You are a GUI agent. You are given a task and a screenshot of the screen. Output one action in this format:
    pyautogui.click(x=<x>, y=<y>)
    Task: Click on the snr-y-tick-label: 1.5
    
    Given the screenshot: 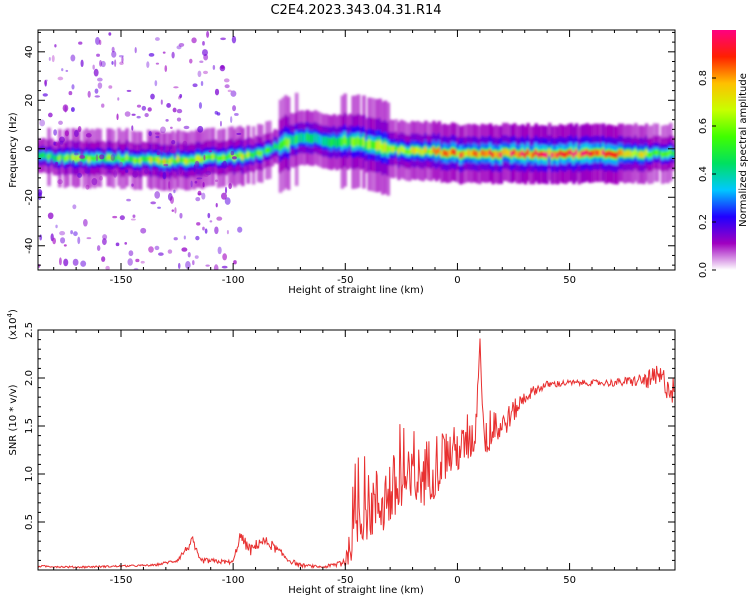 What is the action you would take?
    pyautogui.click(x=29, y=426)
    